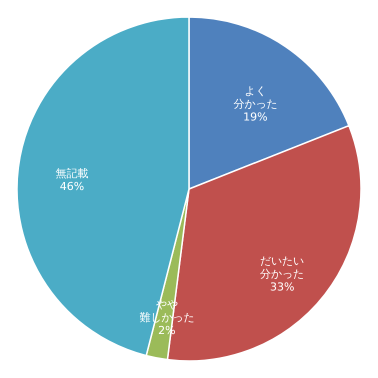 The image size is (378, 378). Describe the element at coordinates (71, 173) in the screenshot. I see `slice-label: 無記載` at that location.